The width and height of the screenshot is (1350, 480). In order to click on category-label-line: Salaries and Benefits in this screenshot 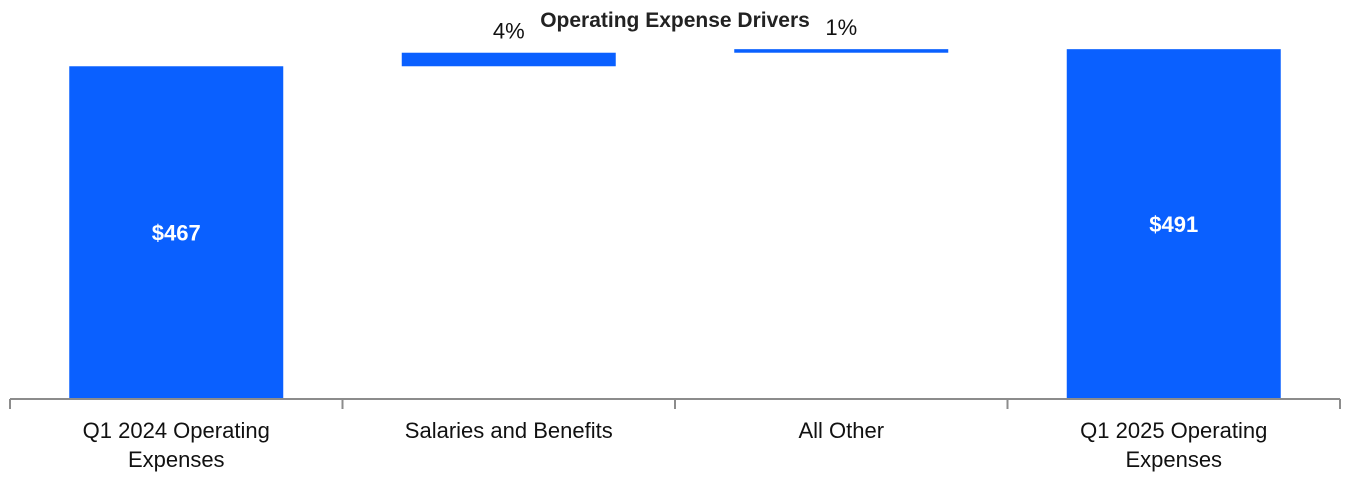, I will do `click(509, 430)`.